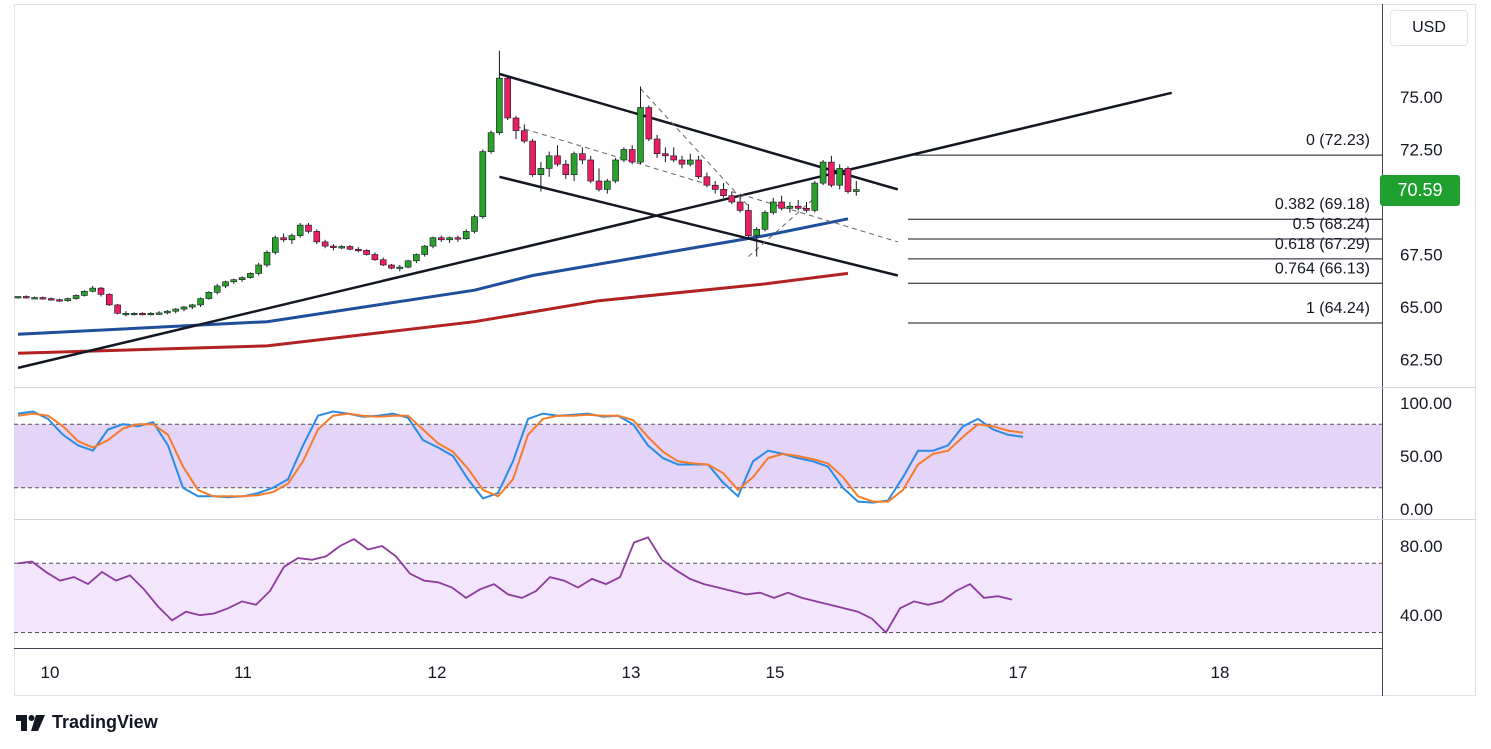 Image resolution: width=1491 pixels, height=749 pixels. Describe the element at coordinates (1421, 255) in the screenshot. I see `price-tick-label: 67.50` at that location.